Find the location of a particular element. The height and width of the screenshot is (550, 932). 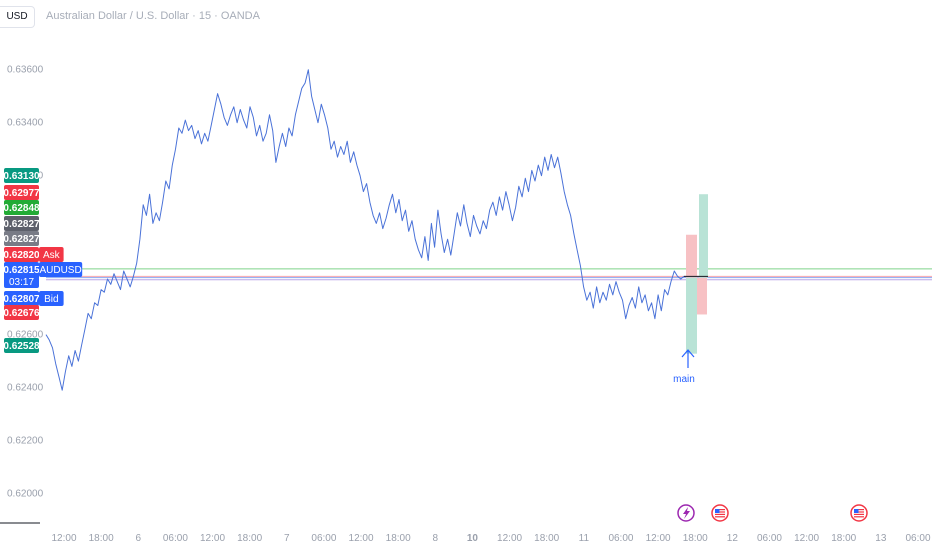

x-tick-label: 10 is located at coordinates (473, 538).